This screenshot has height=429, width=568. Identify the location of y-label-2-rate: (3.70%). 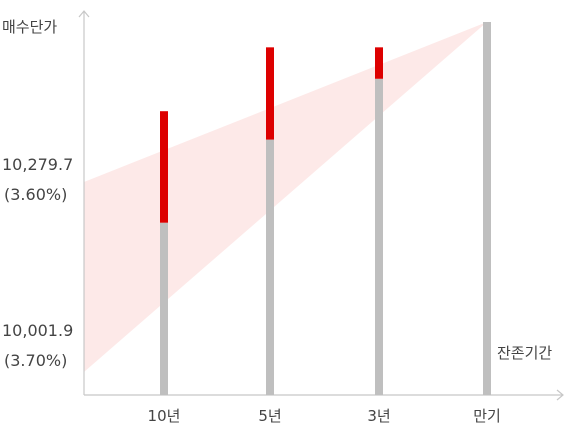
(35, 360).